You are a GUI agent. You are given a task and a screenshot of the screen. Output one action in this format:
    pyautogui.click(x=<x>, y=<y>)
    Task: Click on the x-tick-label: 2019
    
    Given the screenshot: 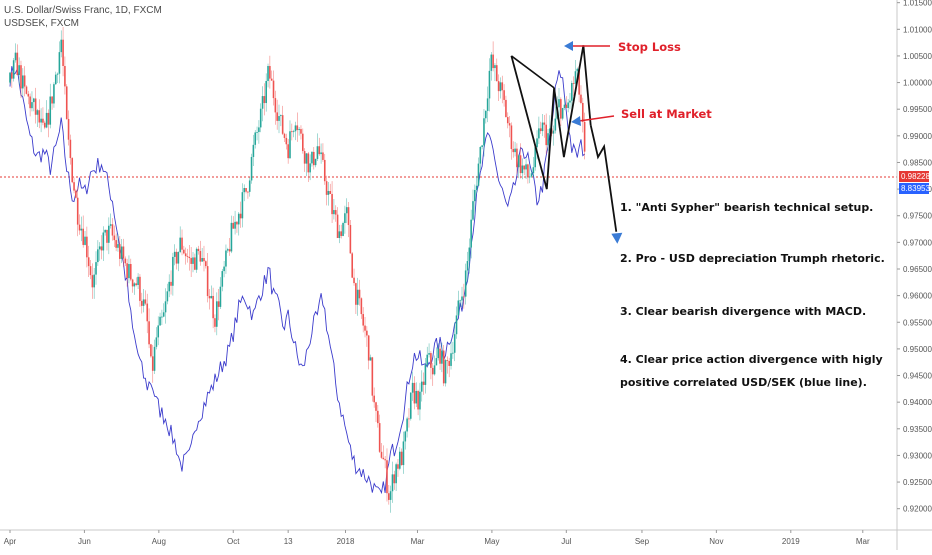 What is the action you would take?
    pyautogui.click(x=791, y=541)
    